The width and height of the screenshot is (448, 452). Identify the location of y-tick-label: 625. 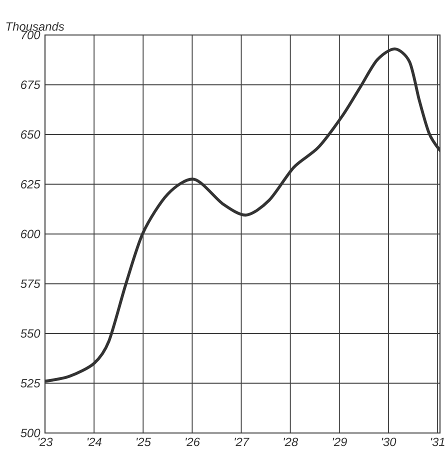
(30, 184).